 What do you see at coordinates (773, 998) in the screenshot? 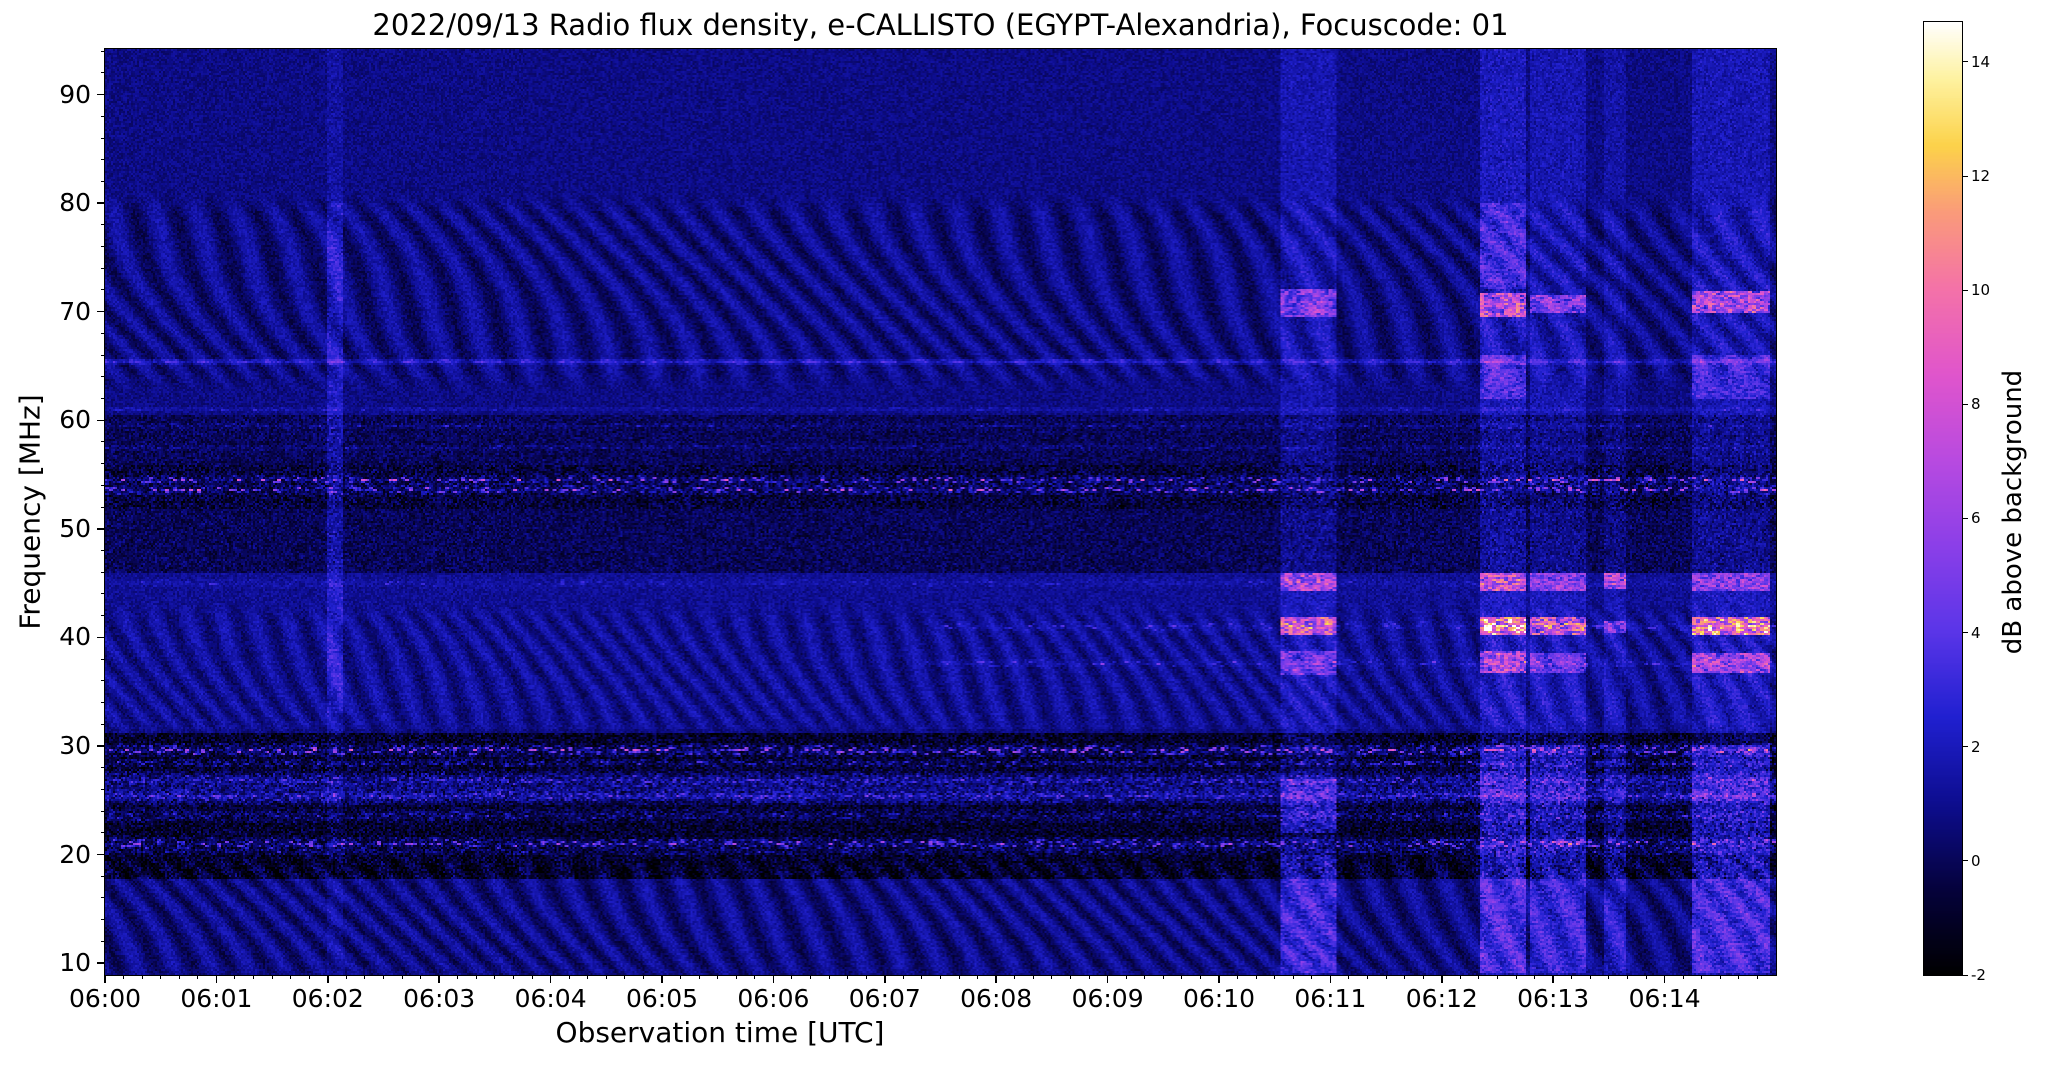
I see `x-tick-label: 06:06` at bounding box center [773, 998].